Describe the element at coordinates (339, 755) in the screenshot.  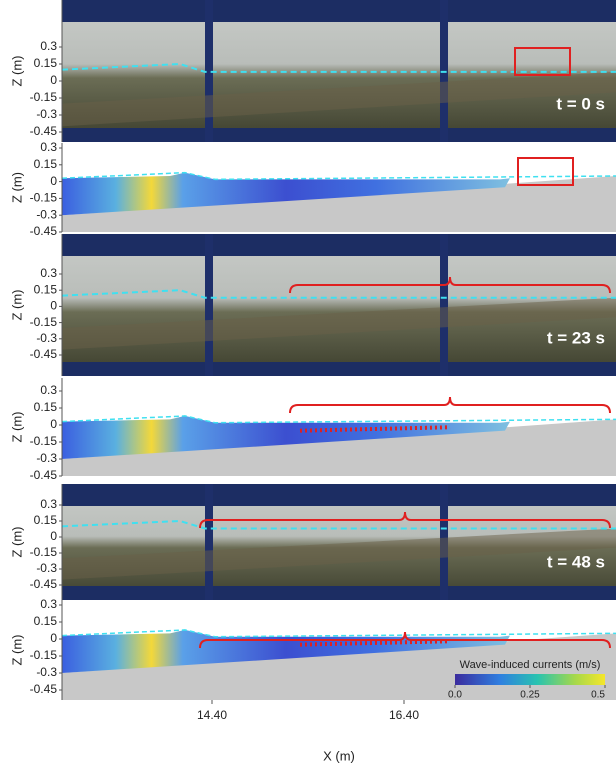
I see `x-axis-label: X (m)` at that location.